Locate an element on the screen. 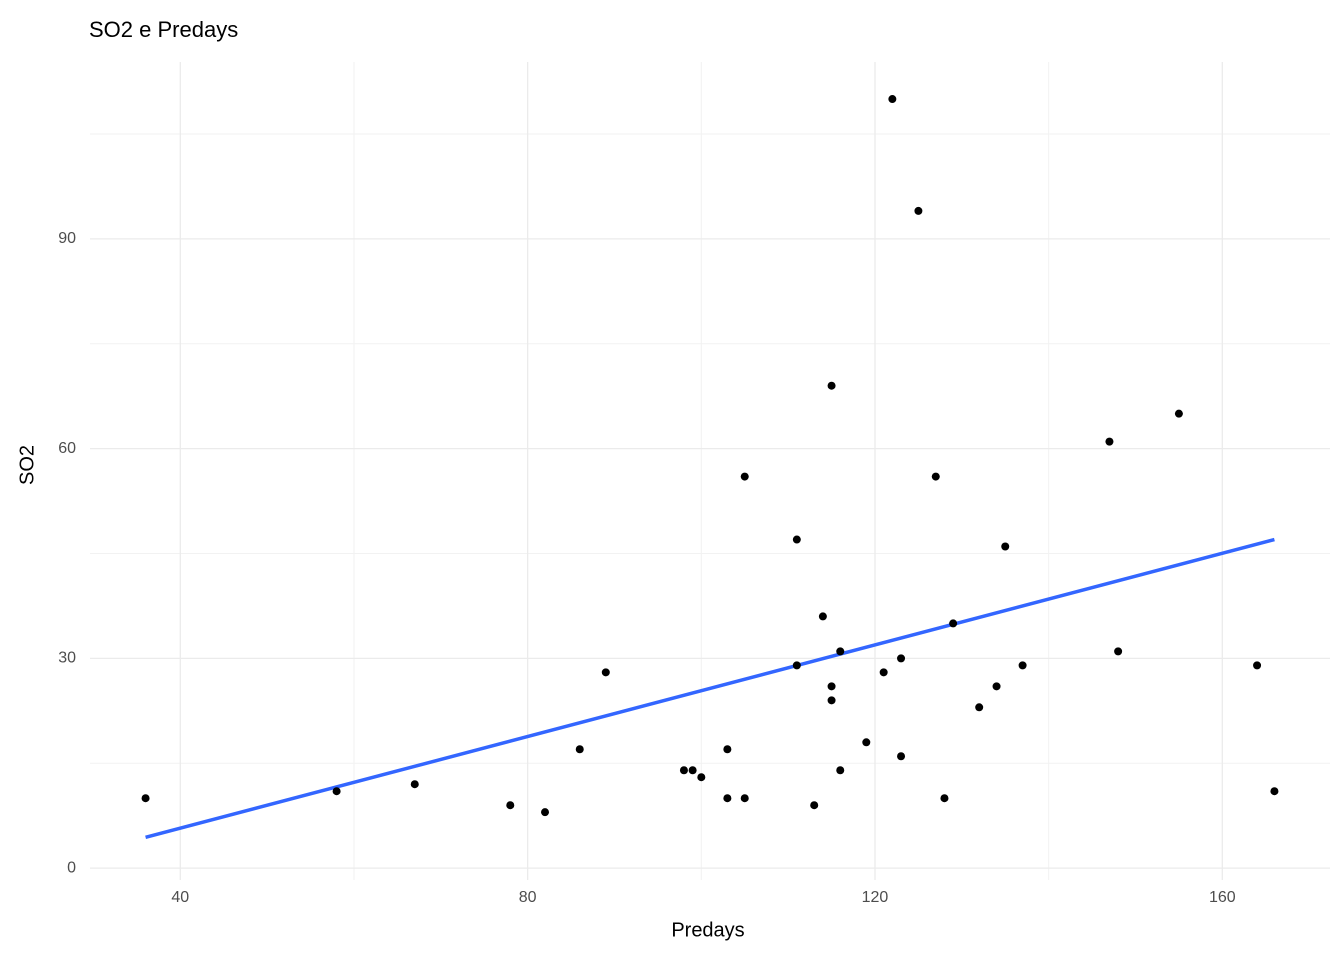  x-tick-label: 40 is located at coordinates (180, 897).